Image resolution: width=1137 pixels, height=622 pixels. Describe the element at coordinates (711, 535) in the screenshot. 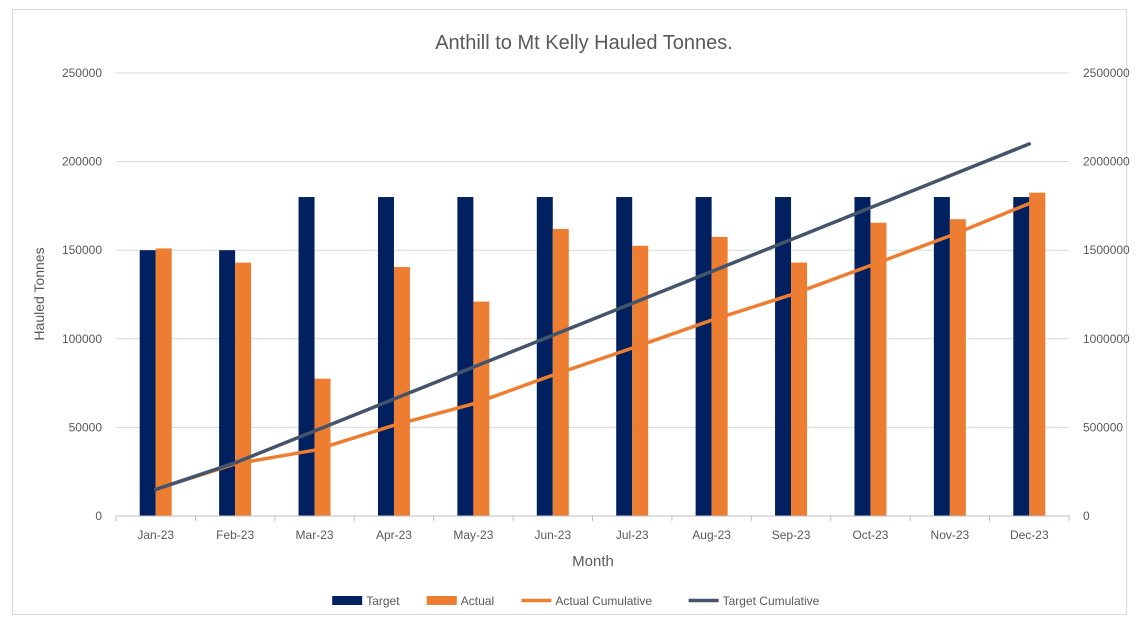

I see `x-tick-label: Aug-23` at that location.